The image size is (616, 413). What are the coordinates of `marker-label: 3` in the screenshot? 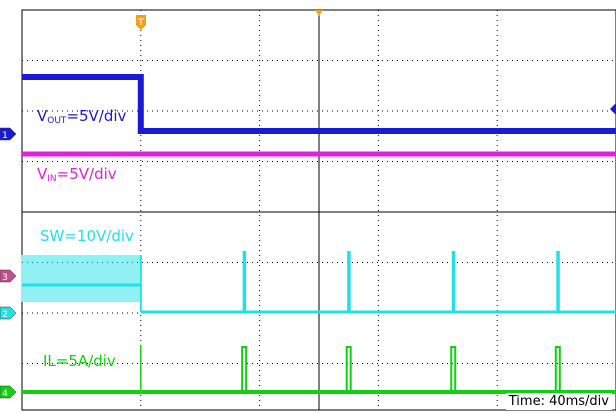 It's located at (5, 278).